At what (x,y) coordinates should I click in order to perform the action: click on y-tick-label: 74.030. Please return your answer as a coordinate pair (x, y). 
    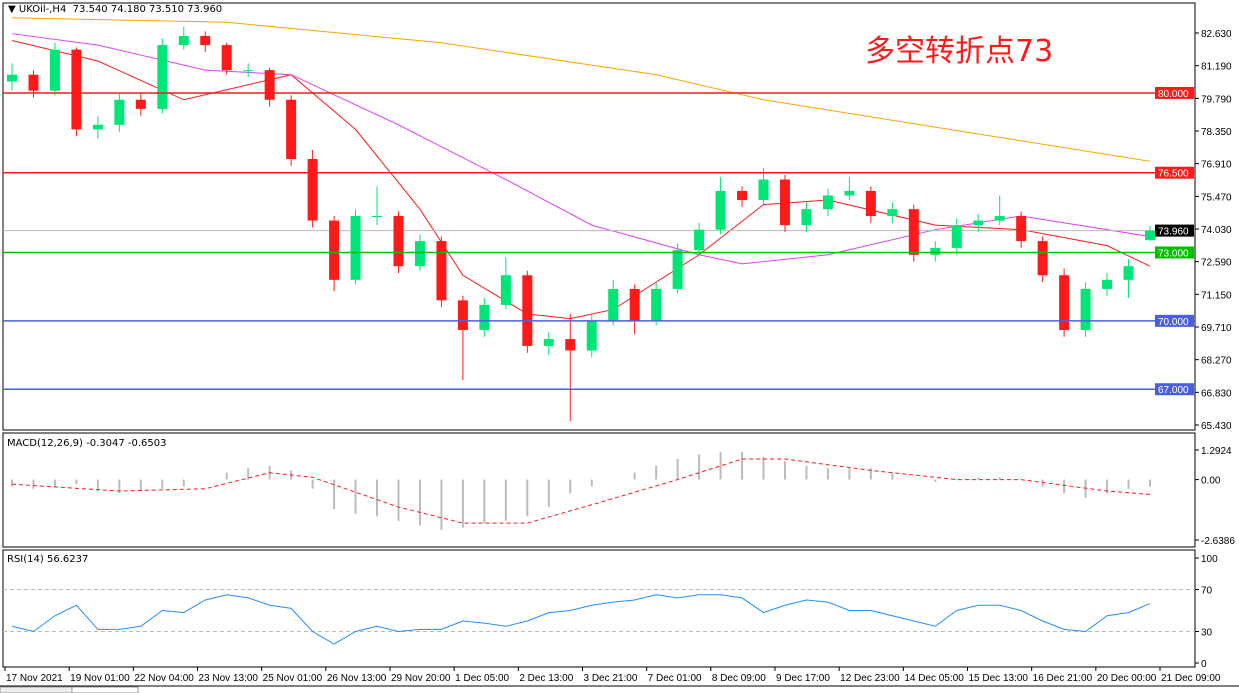
    Looking at the image, I should click on (1216, 230).